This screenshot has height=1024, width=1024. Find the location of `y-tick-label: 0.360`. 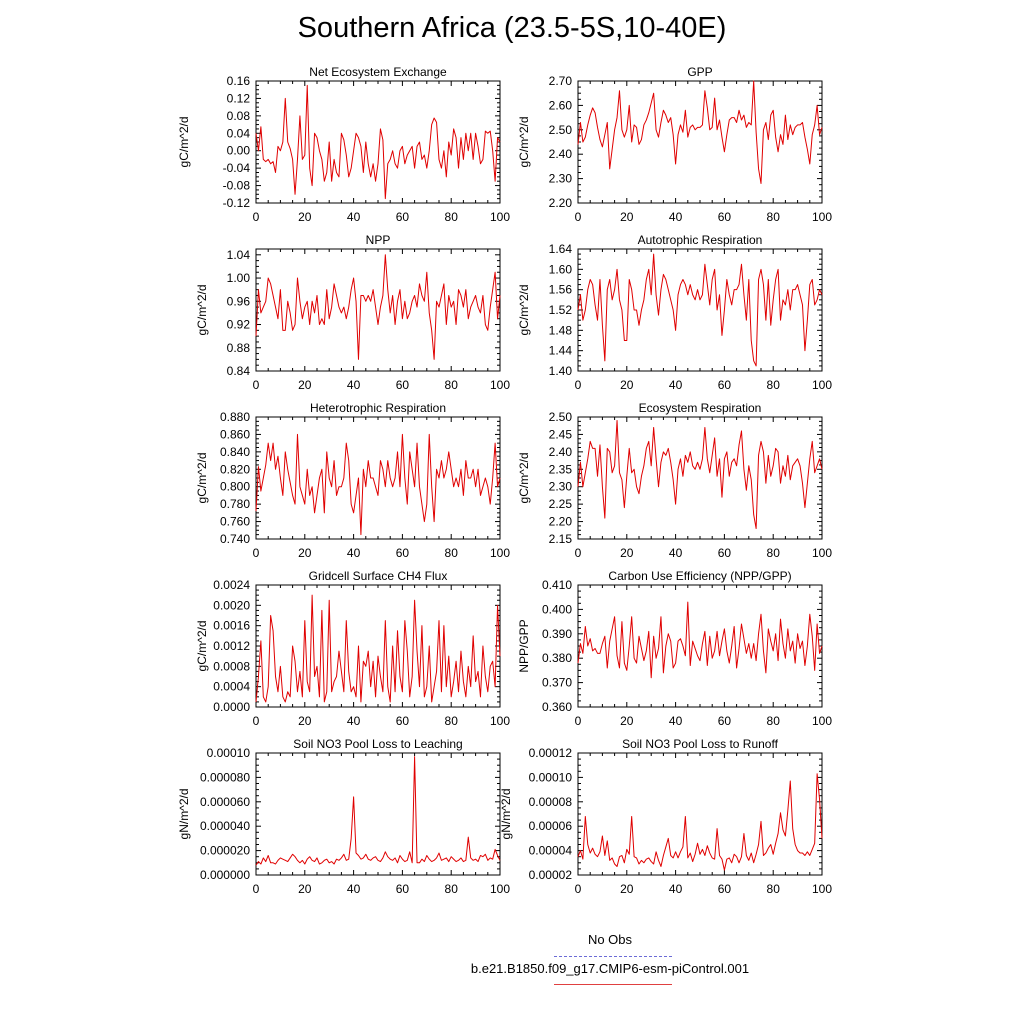

y-tick-label: 0.360 is located at coordinates (557, 707).